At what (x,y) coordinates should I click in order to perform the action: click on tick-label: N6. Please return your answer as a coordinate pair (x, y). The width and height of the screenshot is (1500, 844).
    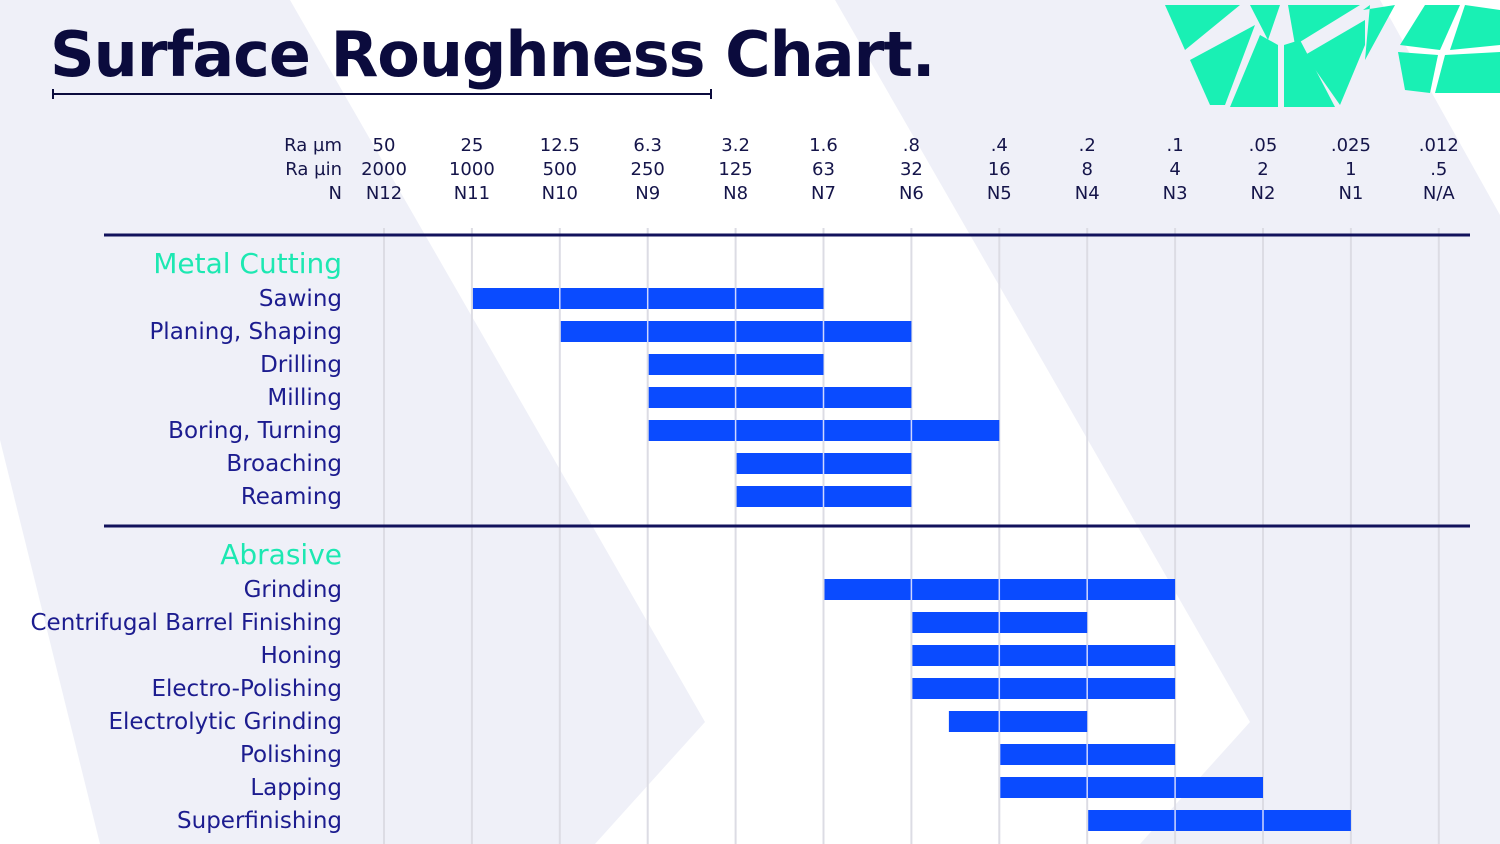
    Looking at the image, I should click on (911, 193).